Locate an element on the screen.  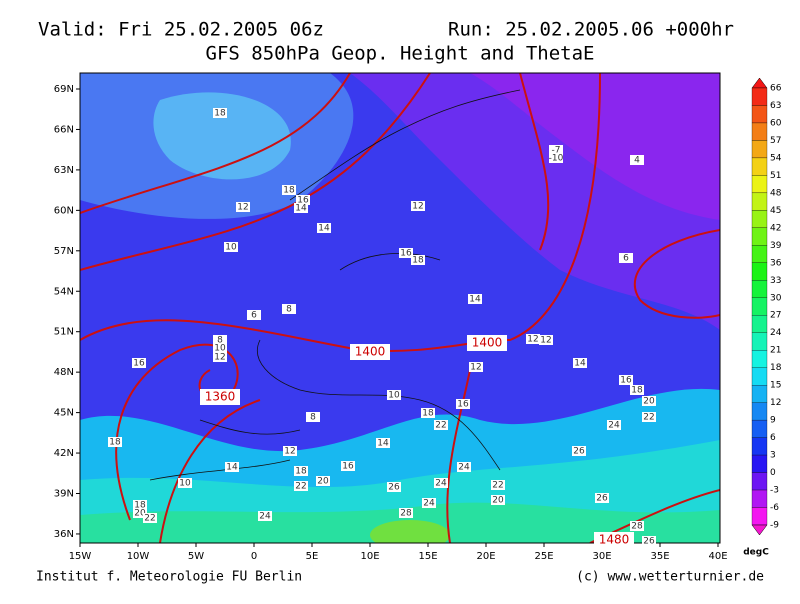
thetae-label: 24 is located at coordinates (265, 517).